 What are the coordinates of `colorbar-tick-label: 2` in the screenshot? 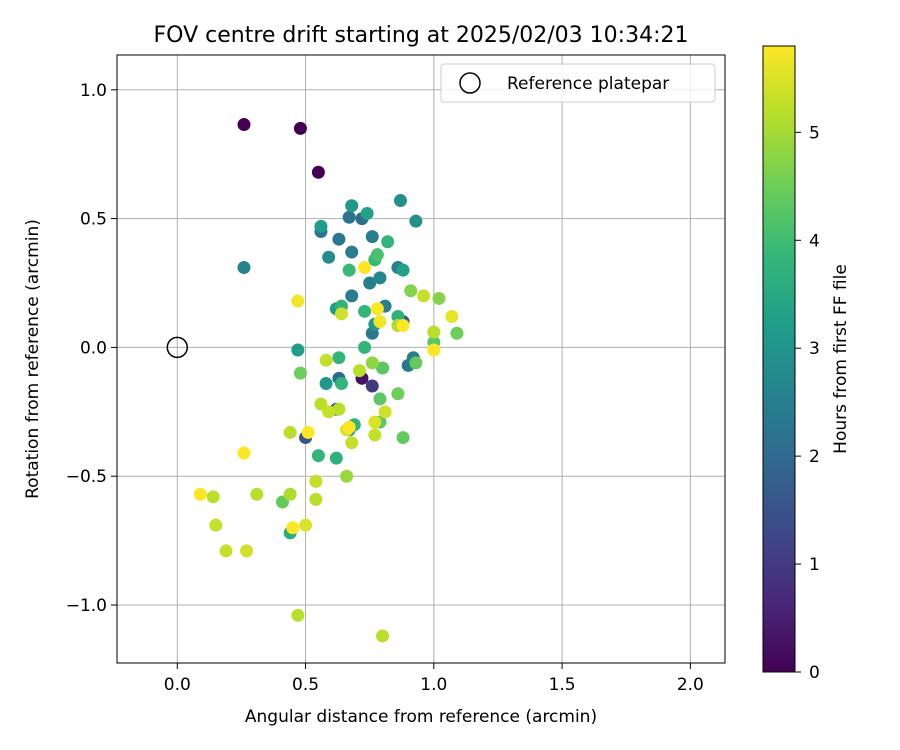 It's located at (814, 457).